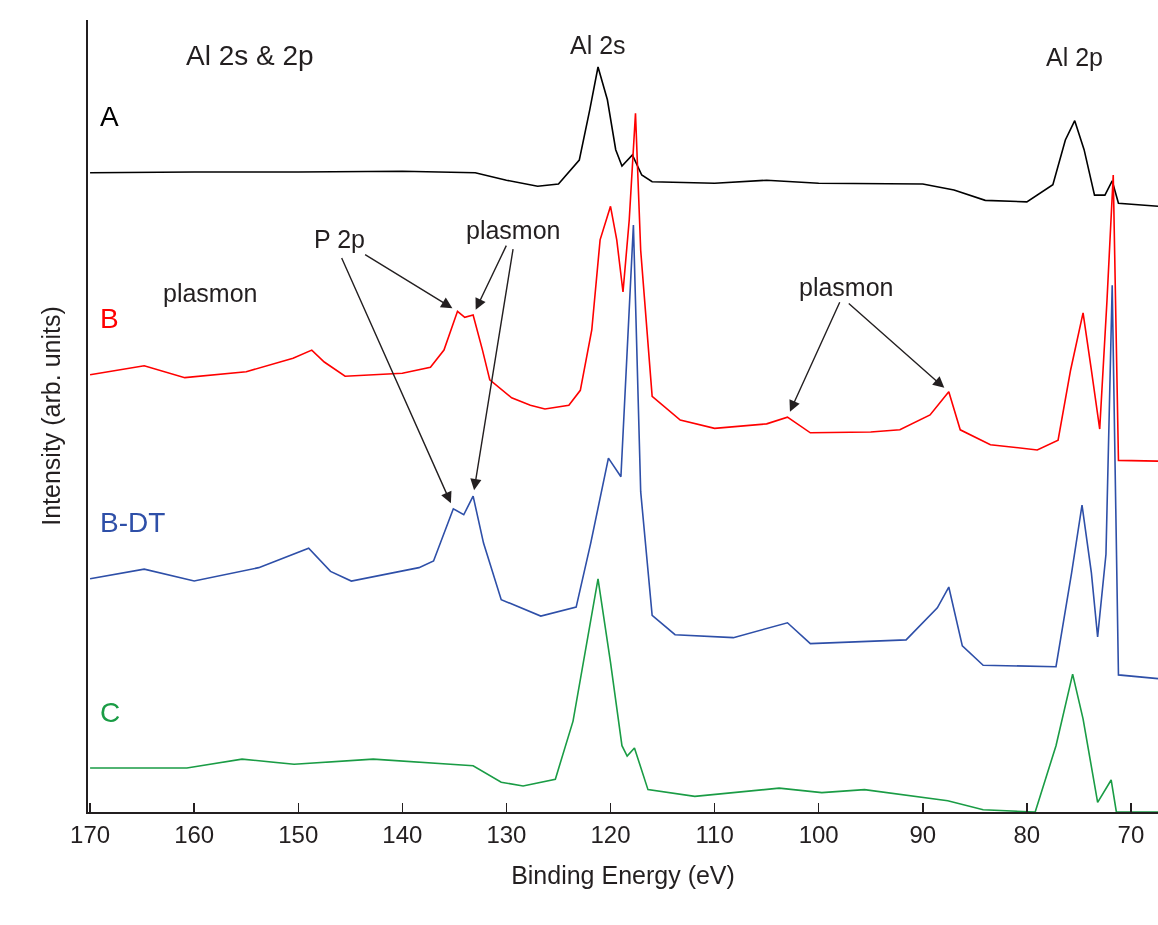 The height and width of the screenshot is (925, 1158). What do you see at coordinates (250, 55) in the screenshot?
I see `annotation: Al 2s & 2p` at bounding box center [250, 55].